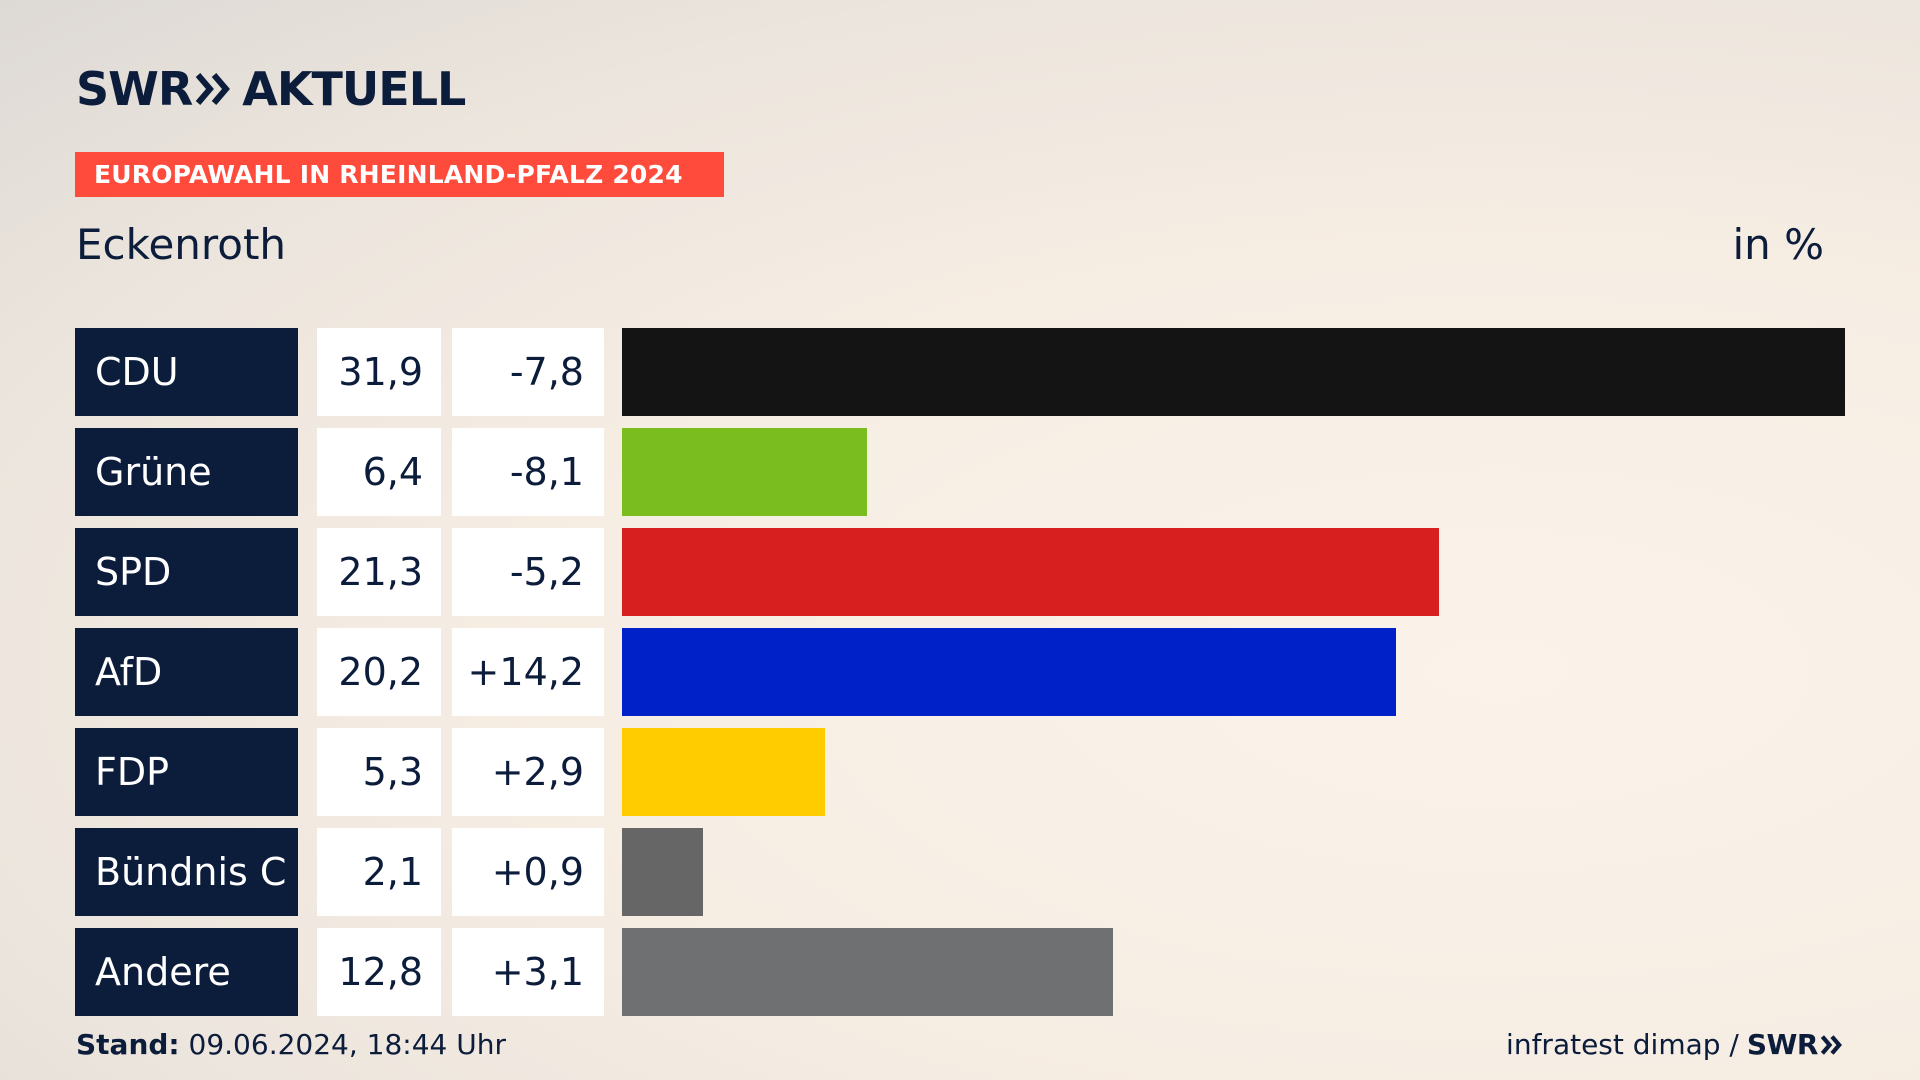 This screenshot has height=1080, width=1920. I want to click on vote-change-value: +2,9, so click(528, 772).